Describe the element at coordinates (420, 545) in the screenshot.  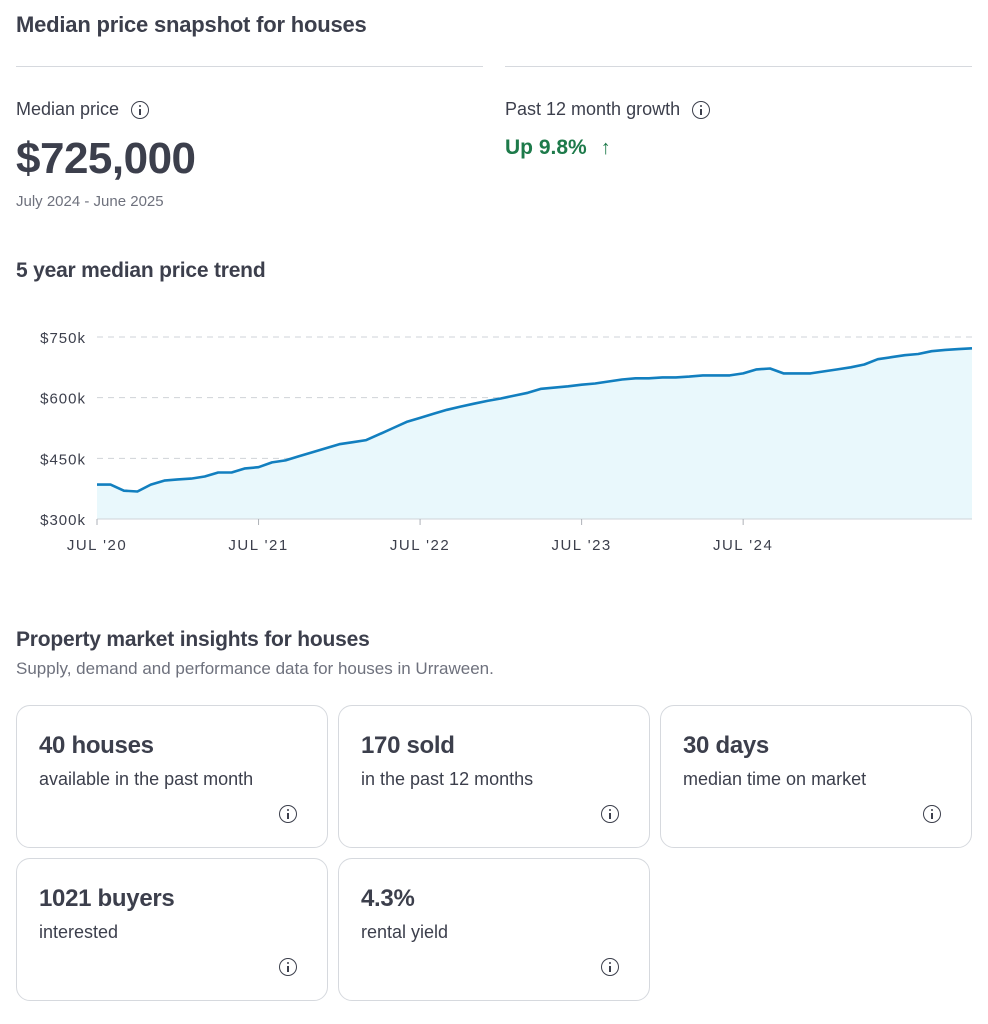
I see `x-tick-label: JUL '22` at that location.